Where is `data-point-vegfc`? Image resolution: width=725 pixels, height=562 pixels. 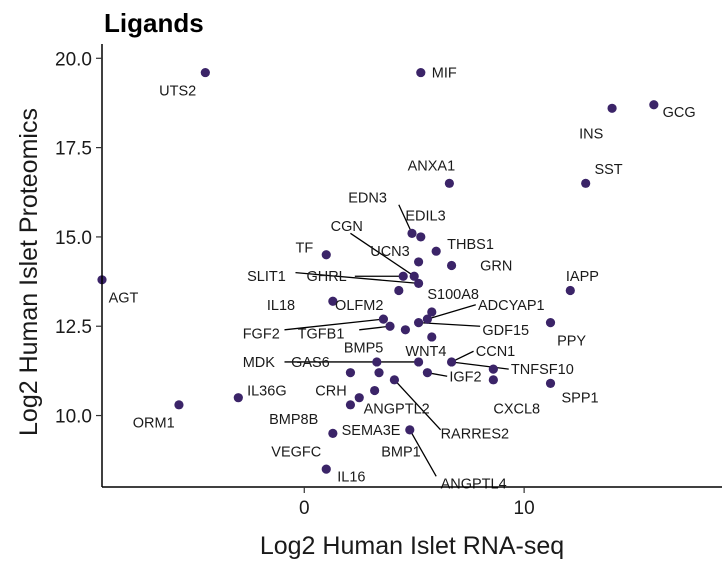
data-point-vegfc is located at coordinates (333, 433).